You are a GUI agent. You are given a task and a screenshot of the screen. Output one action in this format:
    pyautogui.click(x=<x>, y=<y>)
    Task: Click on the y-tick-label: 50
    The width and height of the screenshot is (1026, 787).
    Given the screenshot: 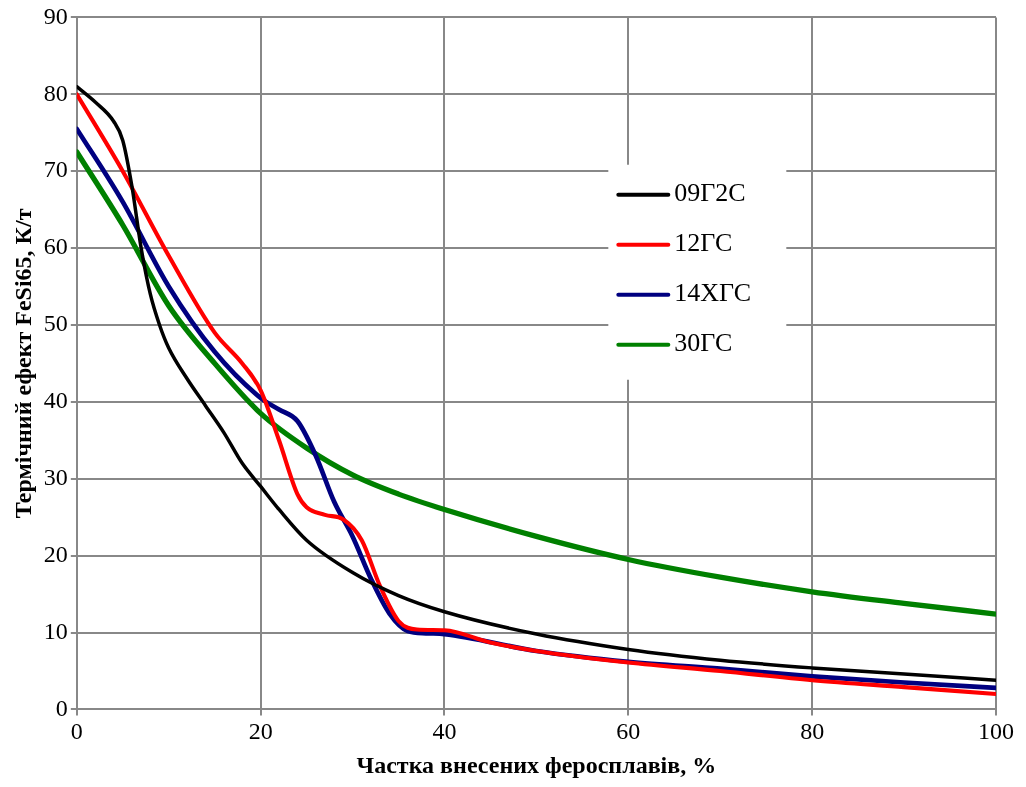 What is the action you would take?
    pyautogui.click(x=55, y=323)
    